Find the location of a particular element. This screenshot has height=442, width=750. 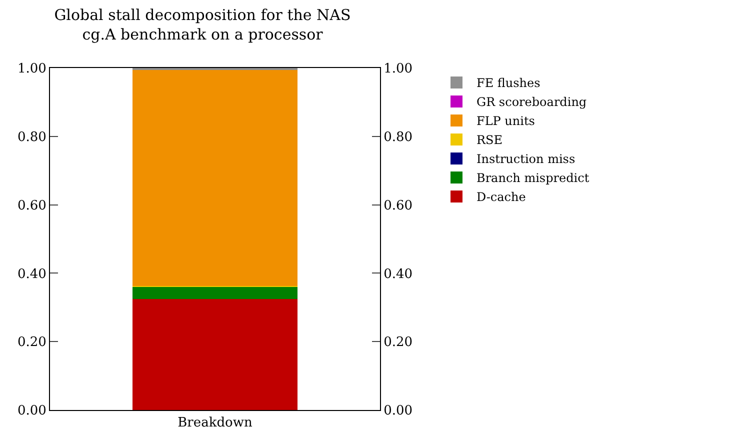

legend-label: FLP units is located at coordinates (505, 121).